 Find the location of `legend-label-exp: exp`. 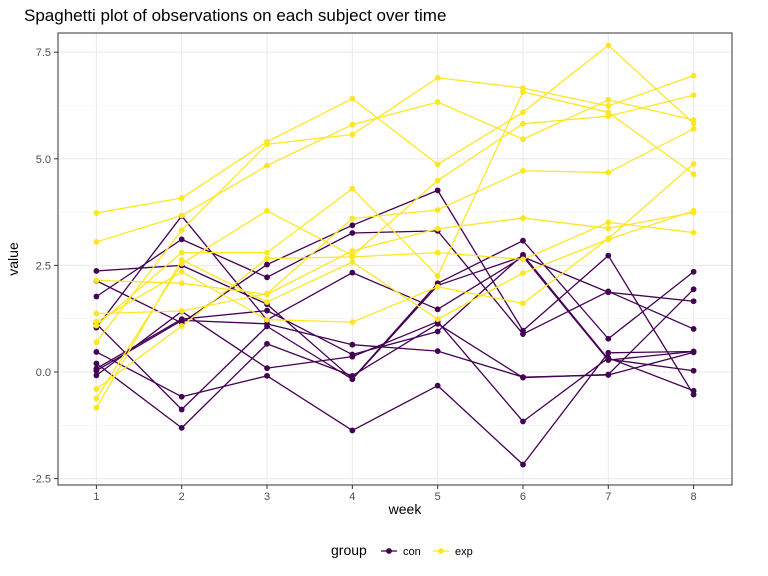

legend-label-exp: exp is located at coordinates (464, 552).